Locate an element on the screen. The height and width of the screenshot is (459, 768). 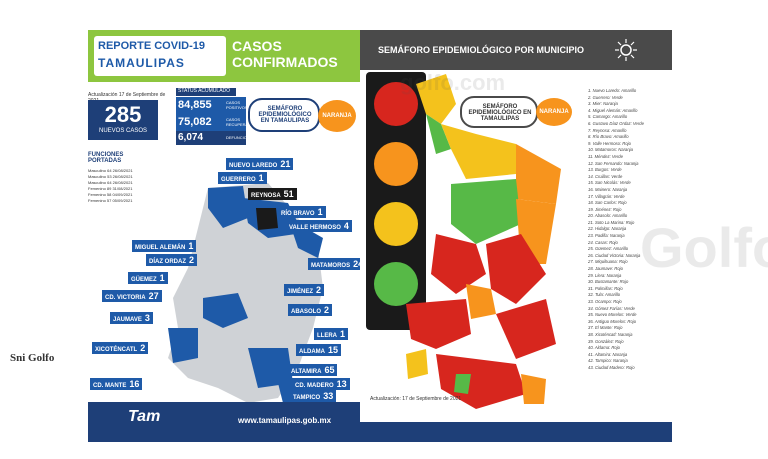
map-muni-green-gomezfarias is located at coordinates (462, 384).